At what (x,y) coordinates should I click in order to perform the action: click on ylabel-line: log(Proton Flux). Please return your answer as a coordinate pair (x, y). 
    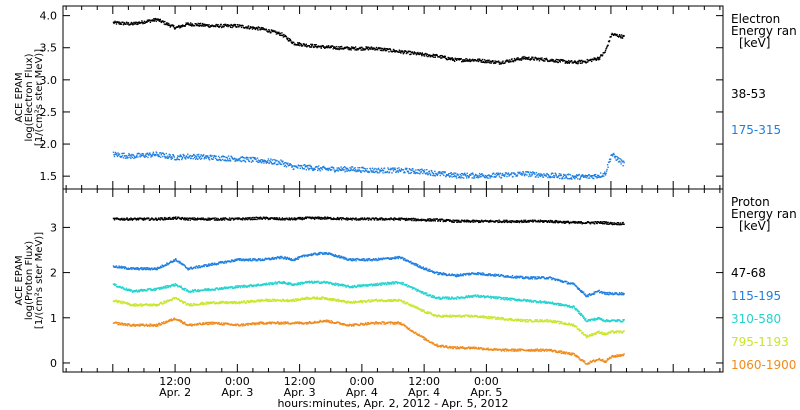
    Looking at the image, I should click on (29, 280).